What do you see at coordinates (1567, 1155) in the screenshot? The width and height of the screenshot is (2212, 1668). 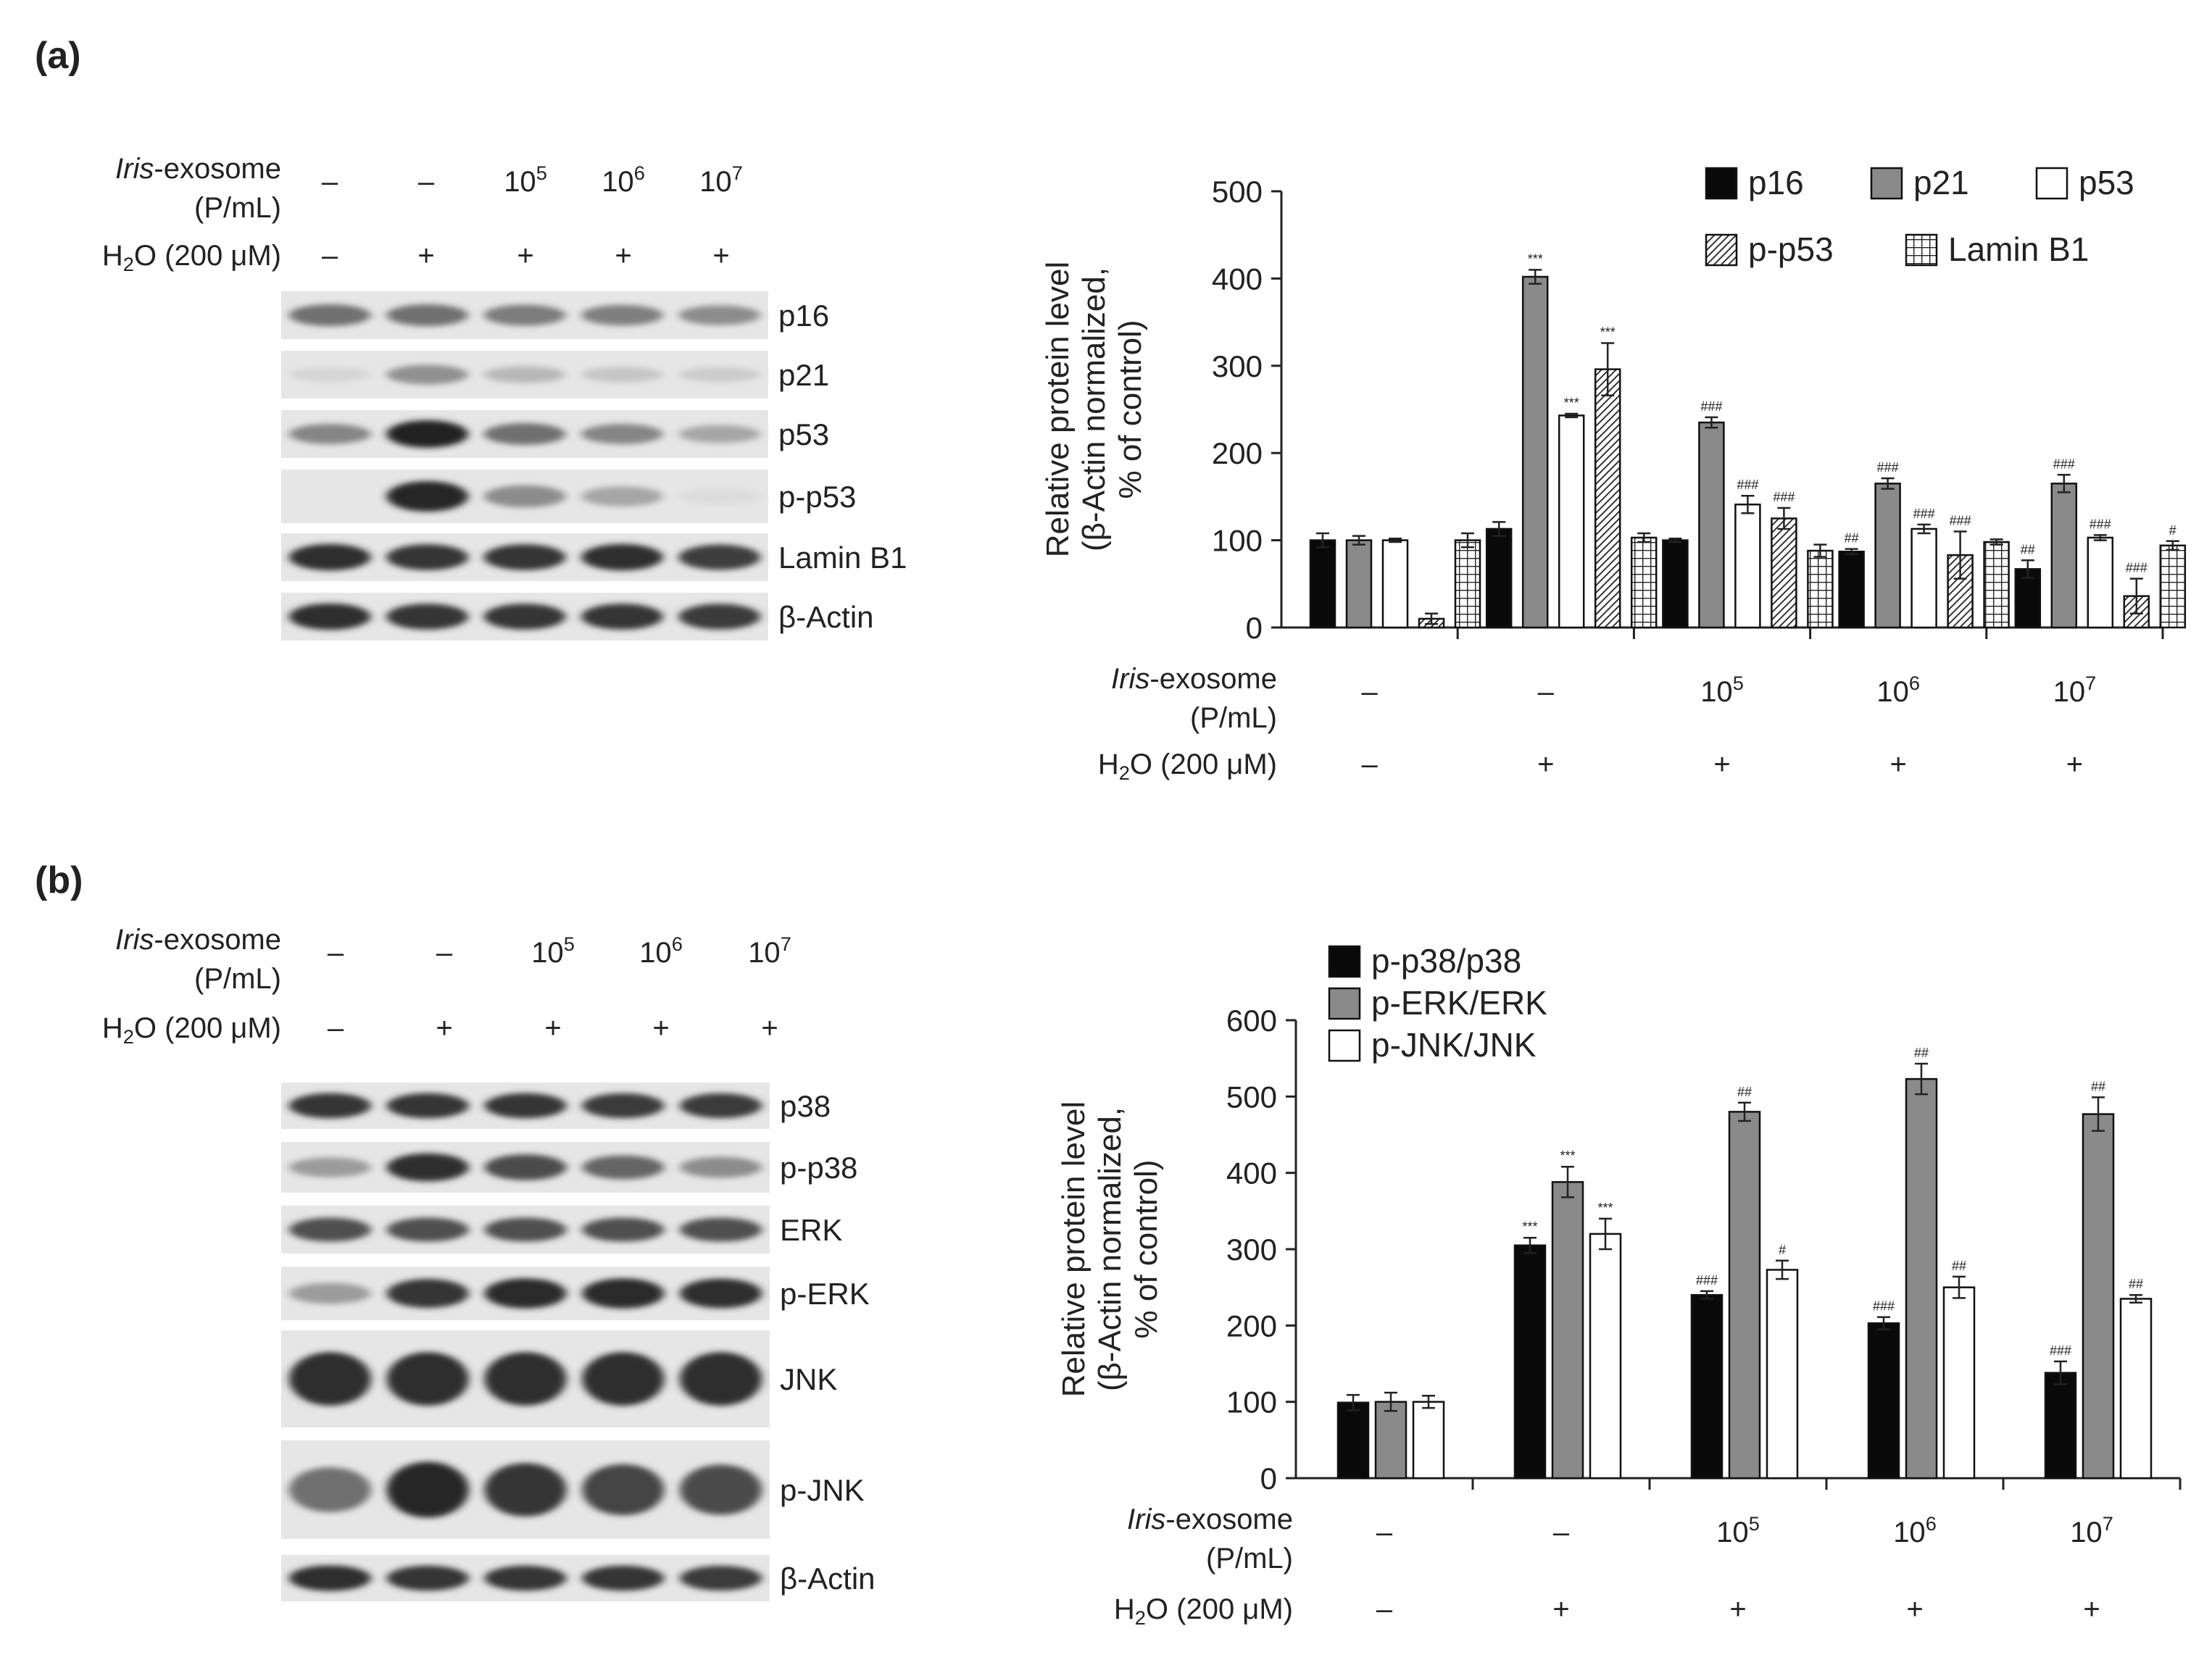 I see `significance-label: ***` at bounding box center [1567, 1155].